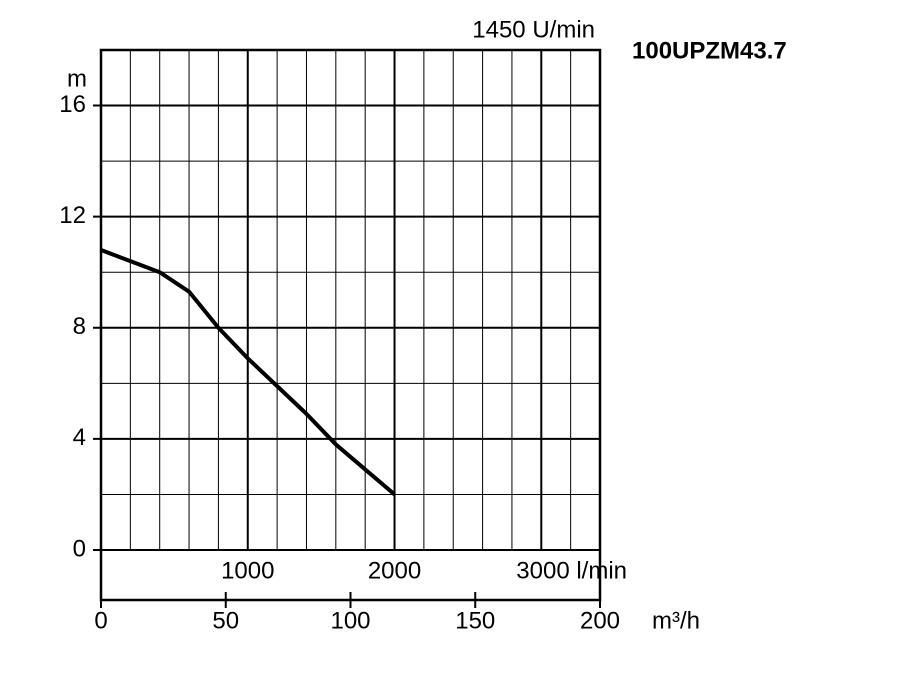 This screenshot has width=900, height=700. I want to click on pump-curve, so click(248, 372).